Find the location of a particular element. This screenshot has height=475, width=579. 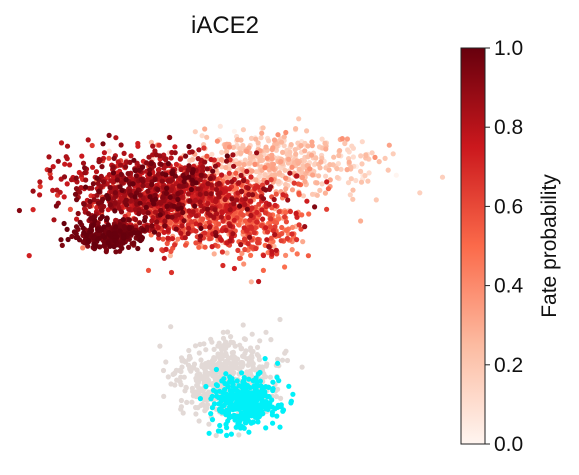

colorbar-tick-label: 0.6 is located at coordinates (508, 206).